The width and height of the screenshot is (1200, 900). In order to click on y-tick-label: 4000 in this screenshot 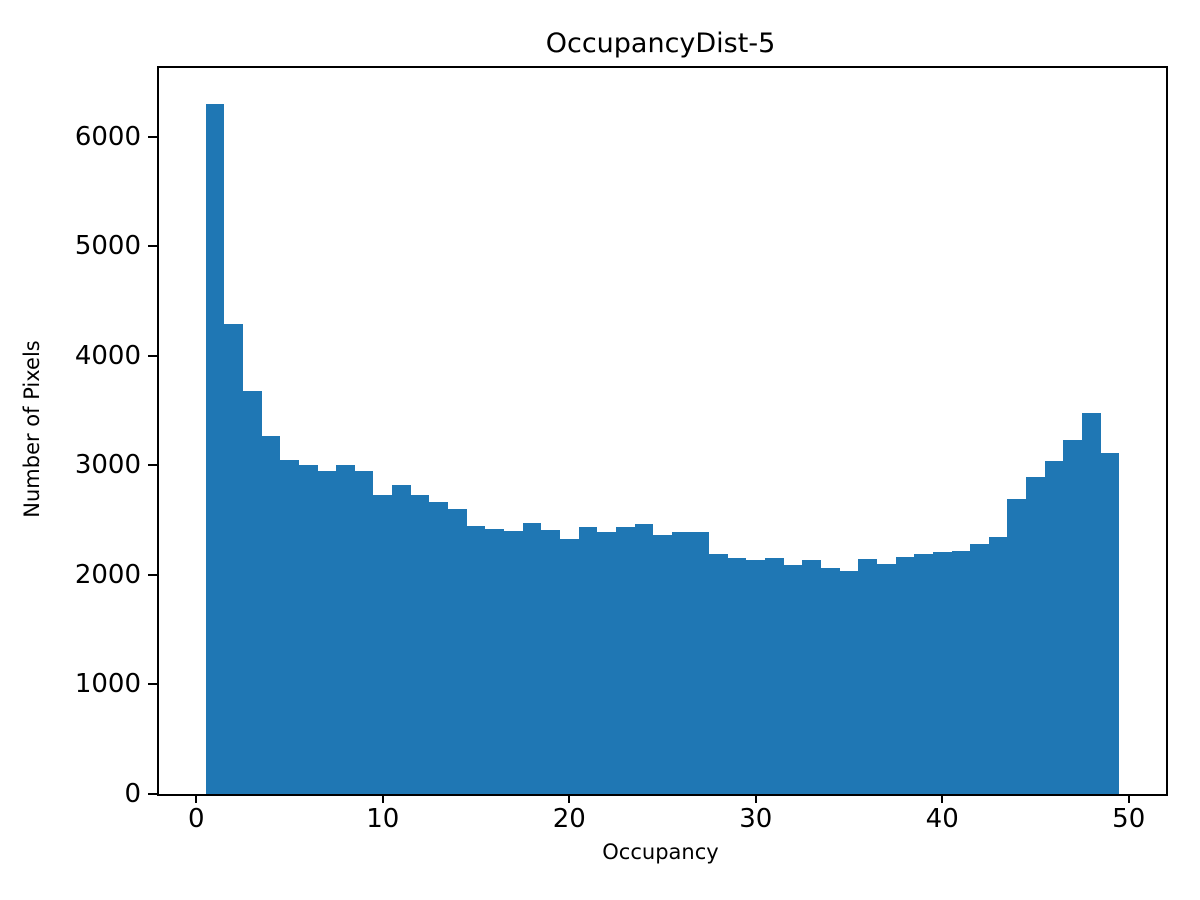, I will do `click(107, 355)`.